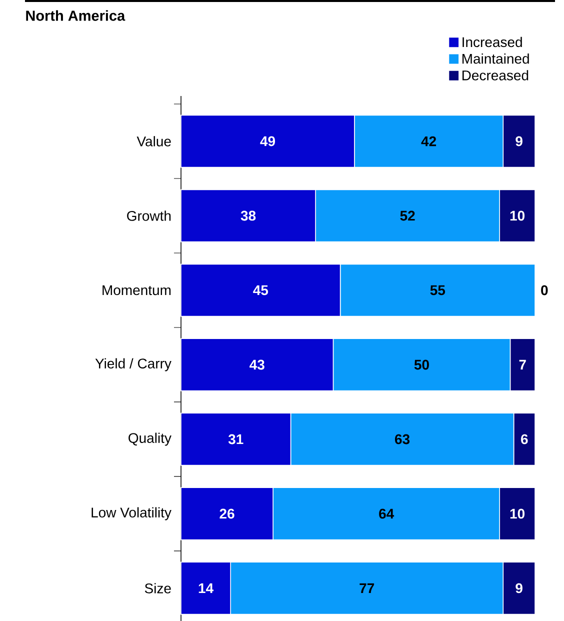 The width and height of the screenshot is (564, 621). Describe the element at coordinates (132, 513) in the screenshot. I see `y-tick-label: Low Volatility` at that location.